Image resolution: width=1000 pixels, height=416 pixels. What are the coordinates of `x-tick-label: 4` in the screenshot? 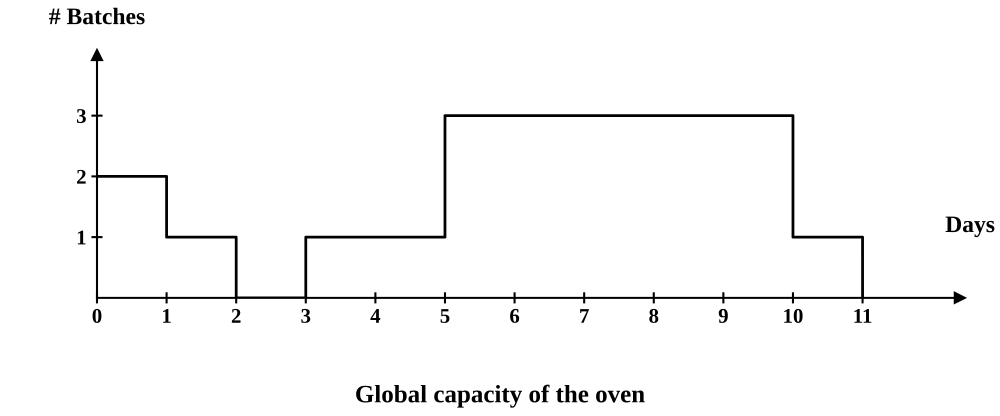 It's located at (375, 316).